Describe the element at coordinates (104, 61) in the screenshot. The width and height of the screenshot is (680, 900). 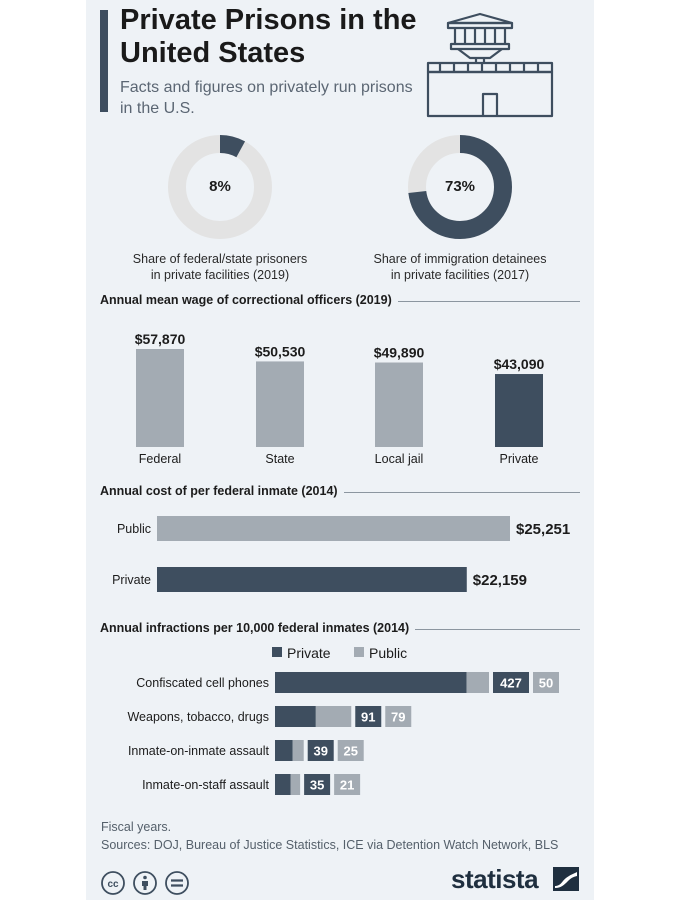
I see `title-accent-bar` at that location.